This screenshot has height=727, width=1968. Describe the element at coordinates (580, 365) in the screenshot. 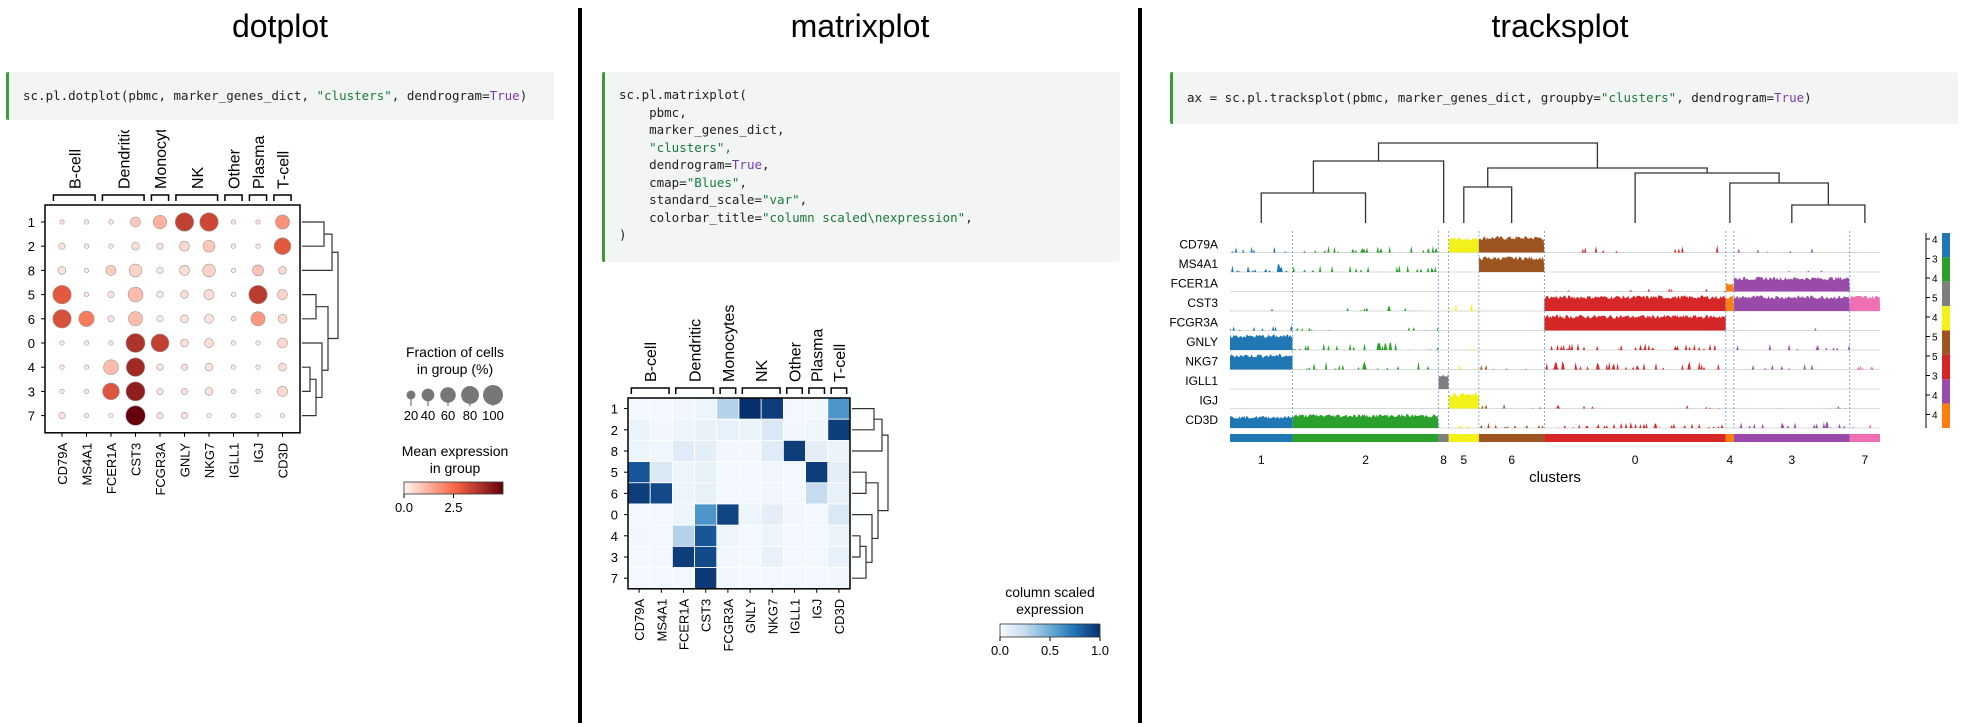

I see `panel-divider-left` at that location.